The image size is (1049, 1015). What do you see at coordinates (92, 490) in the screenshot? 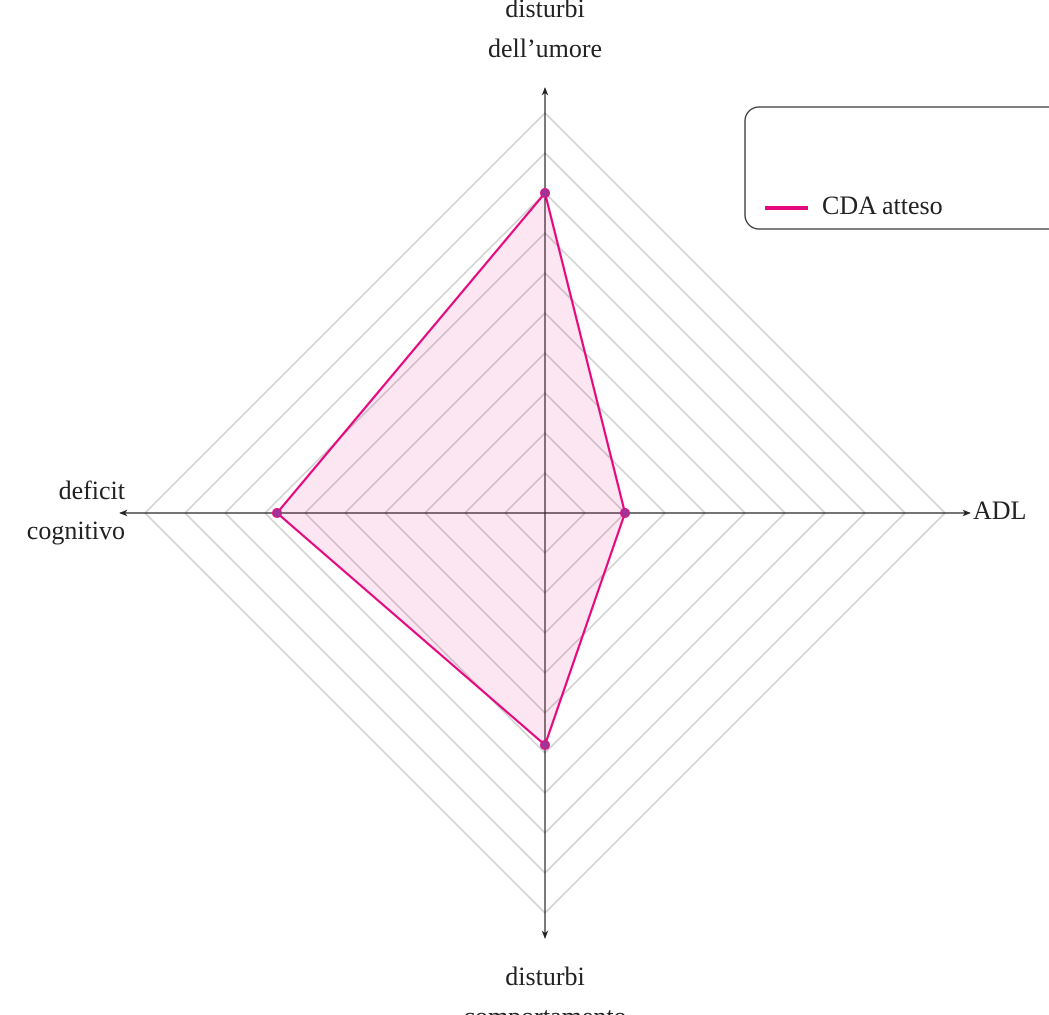
I see `axis-label: deficit` at bounding box center [92, 490].